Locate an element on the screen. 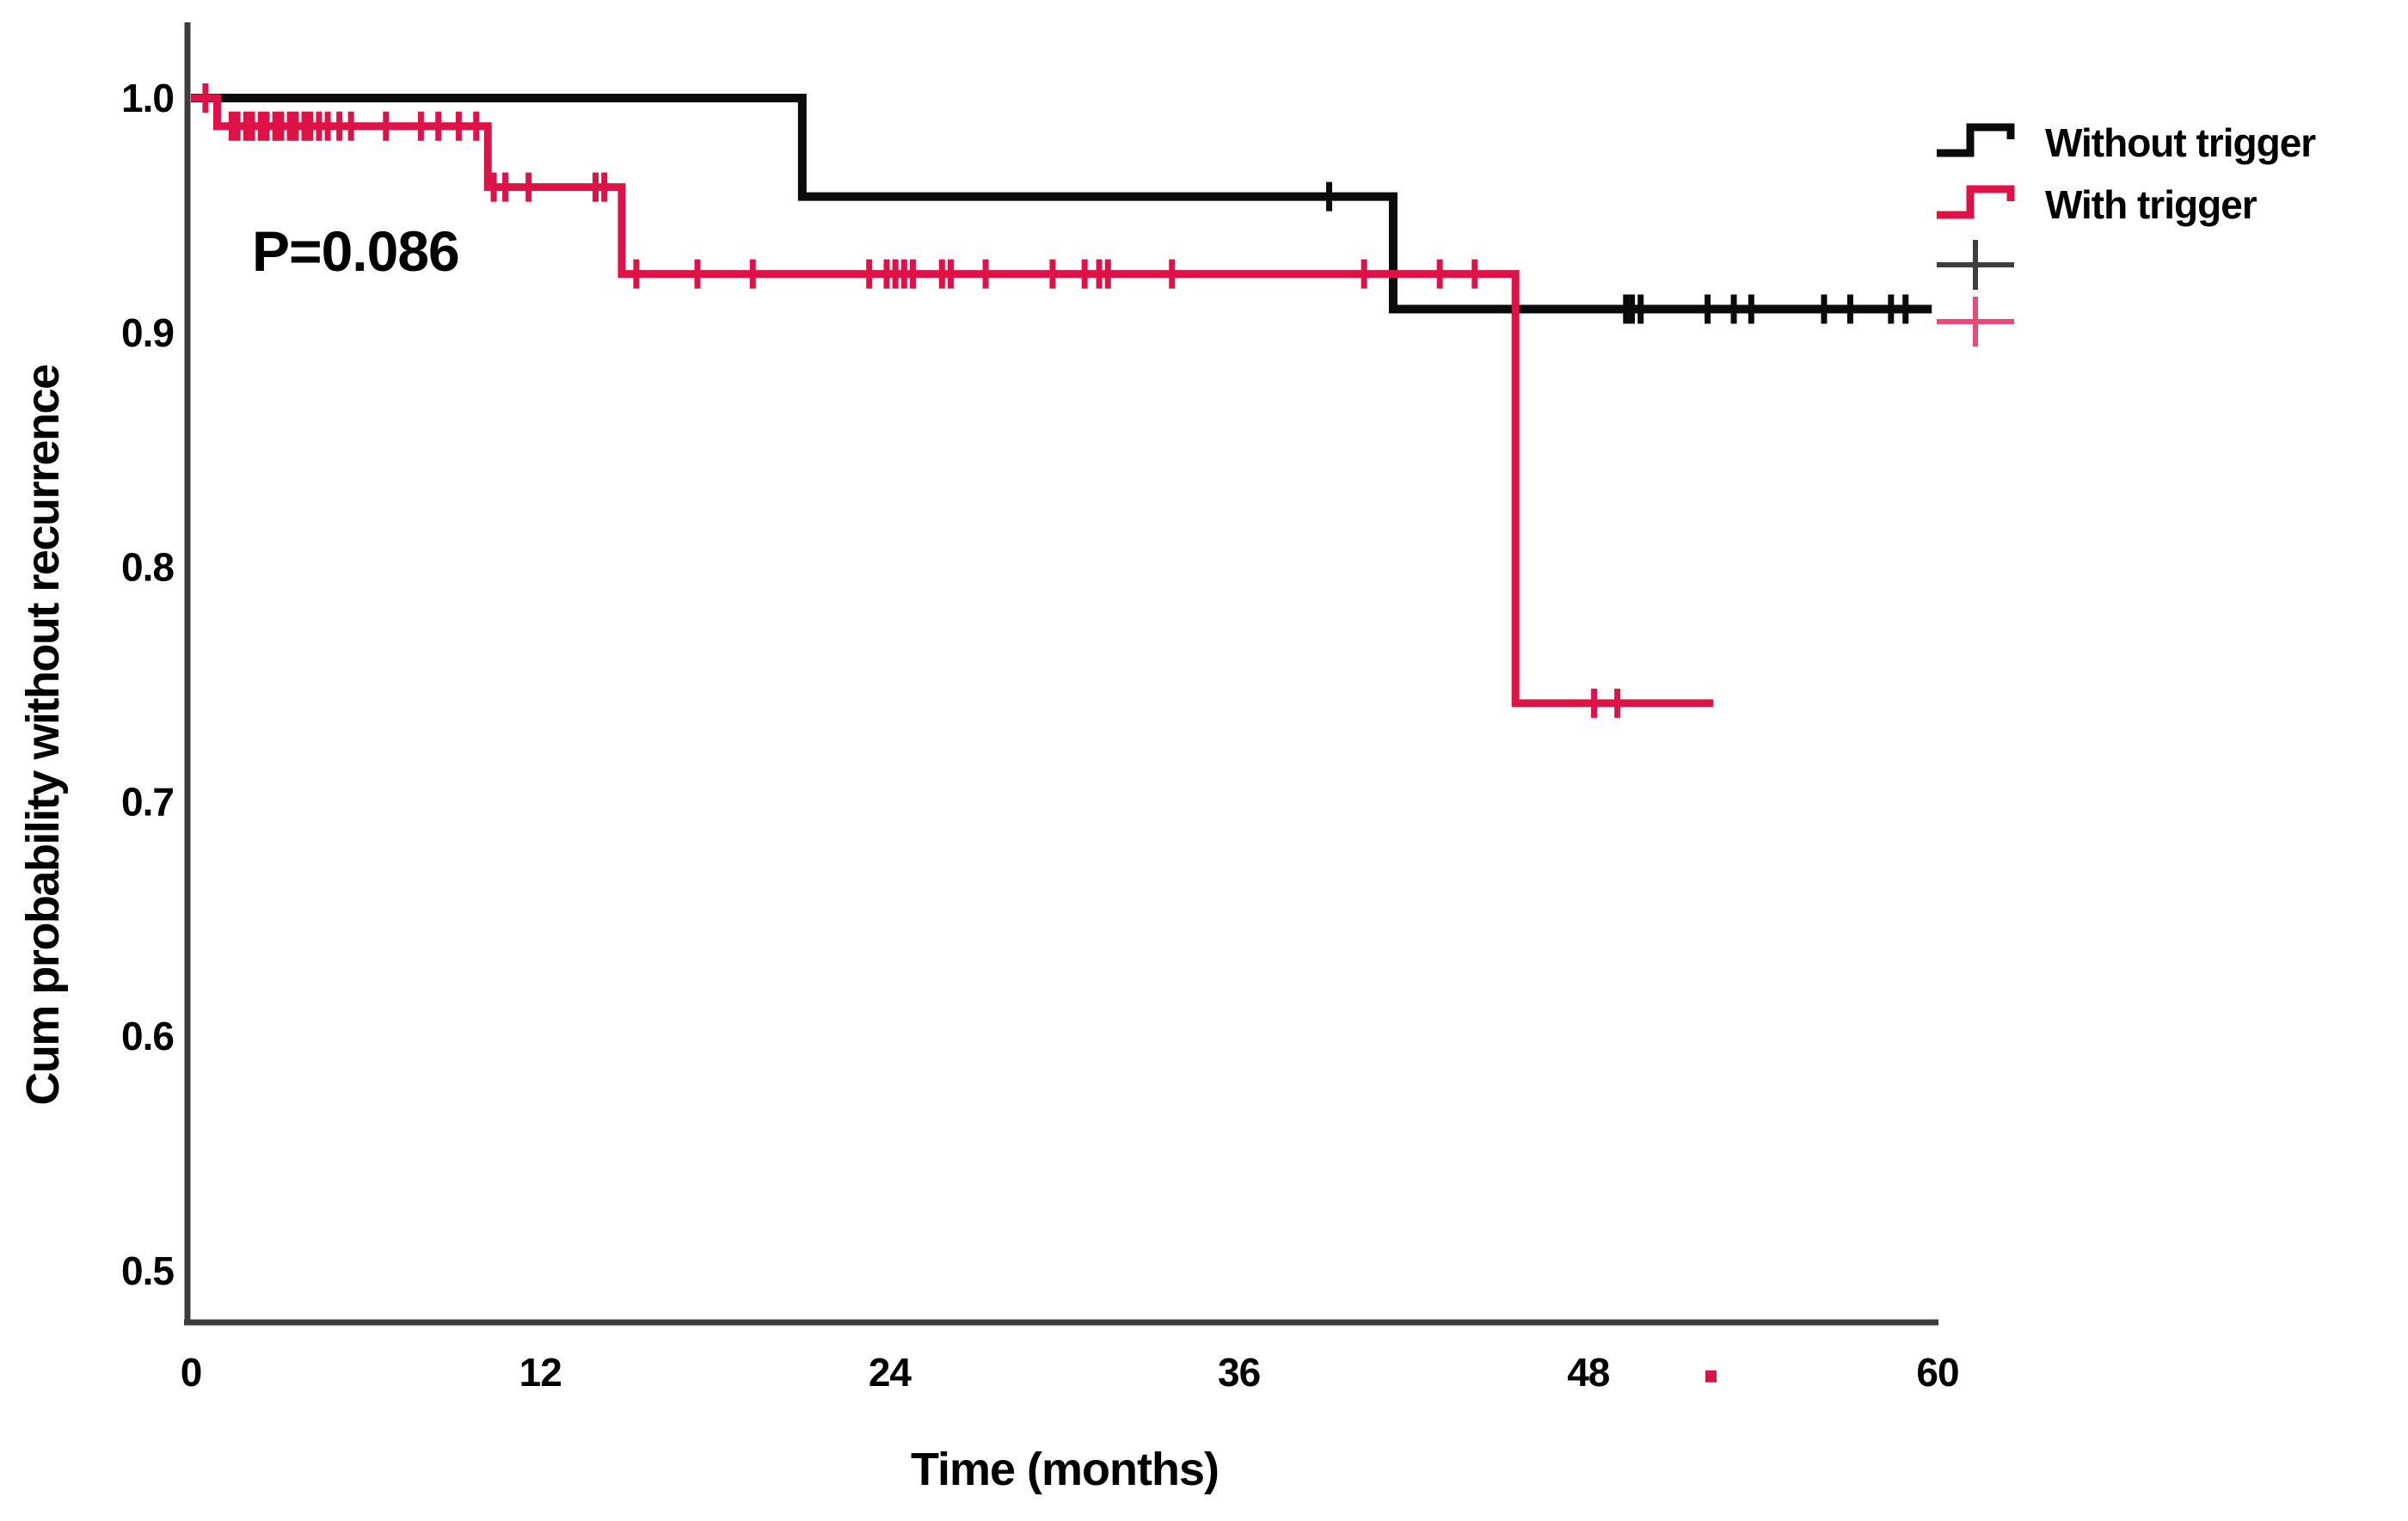 The height and width of the screenshot is (1521, 2408). y-tick-label: 0.8 is located at coordinates (147, 568).